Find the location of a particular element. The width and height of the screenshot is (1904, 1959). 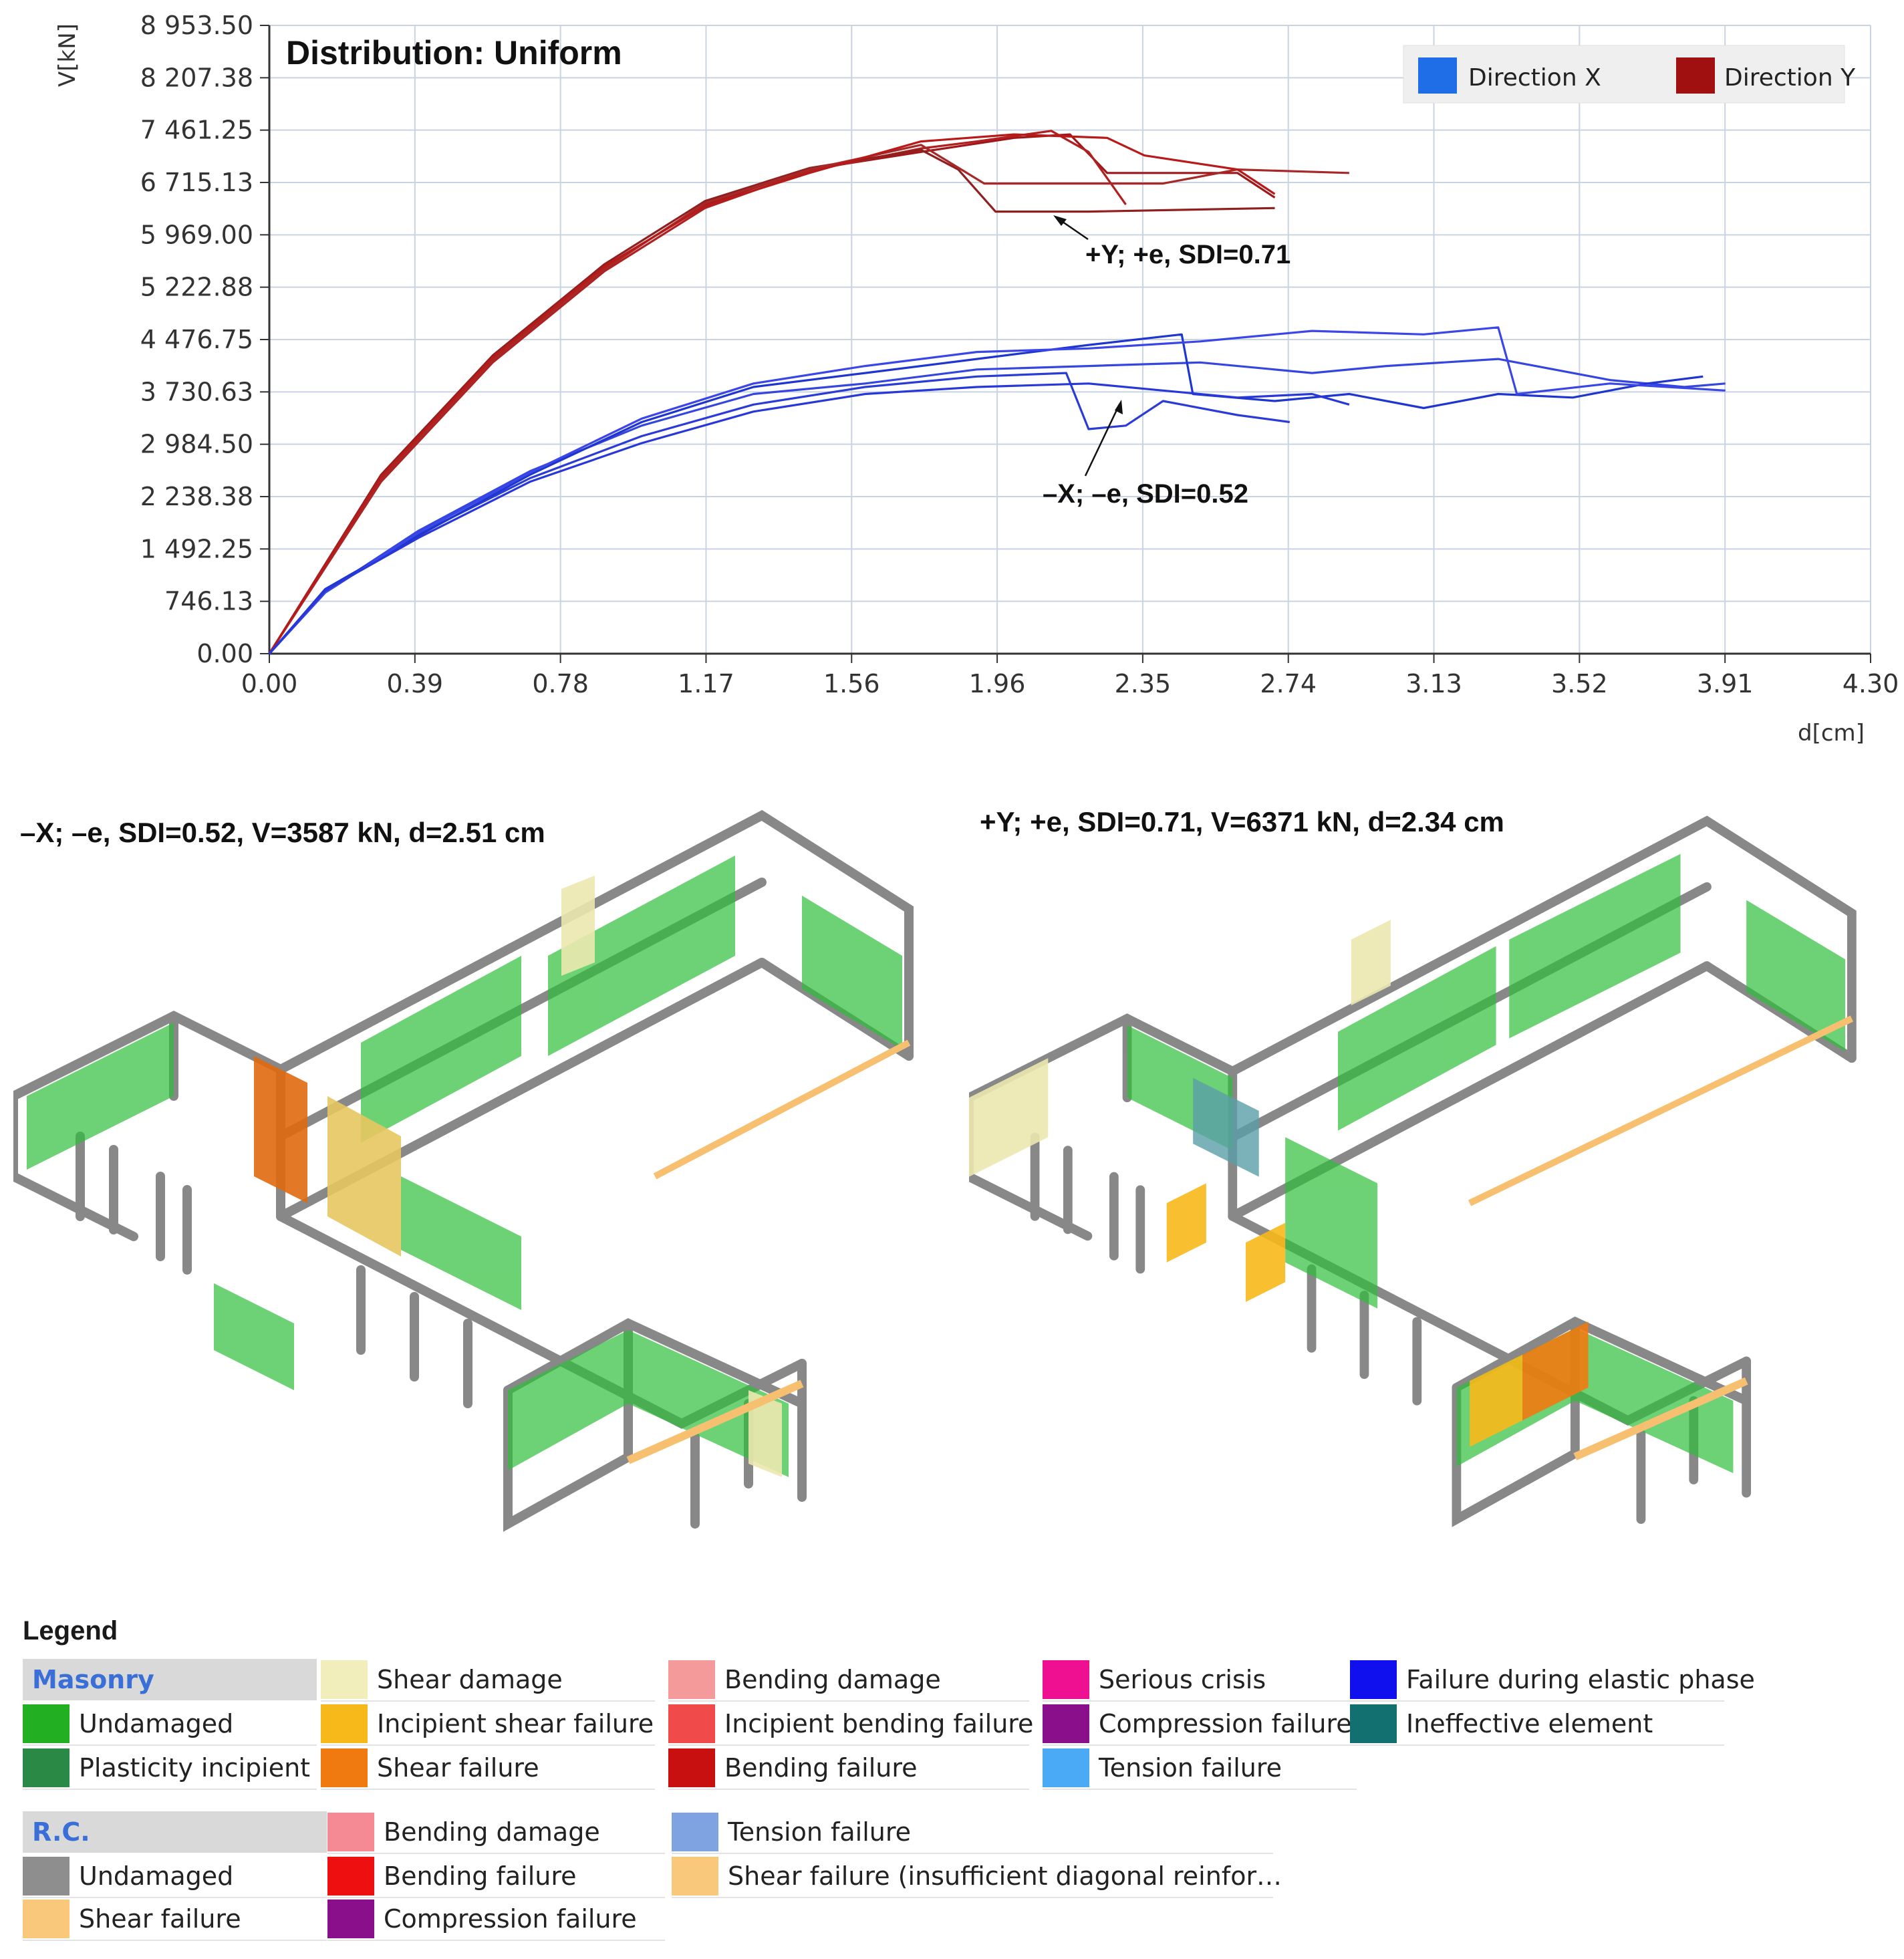

legend-label: Failure during elastic phase is located at coordinates (1580, 1679).